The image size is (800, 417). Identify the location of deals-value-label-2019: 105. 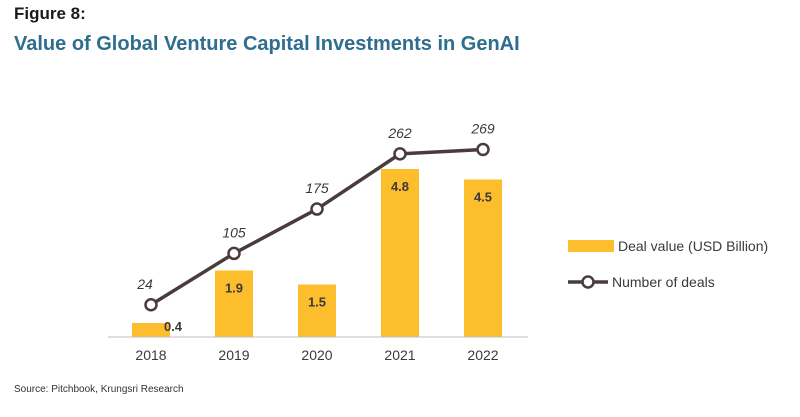
(234, 232).